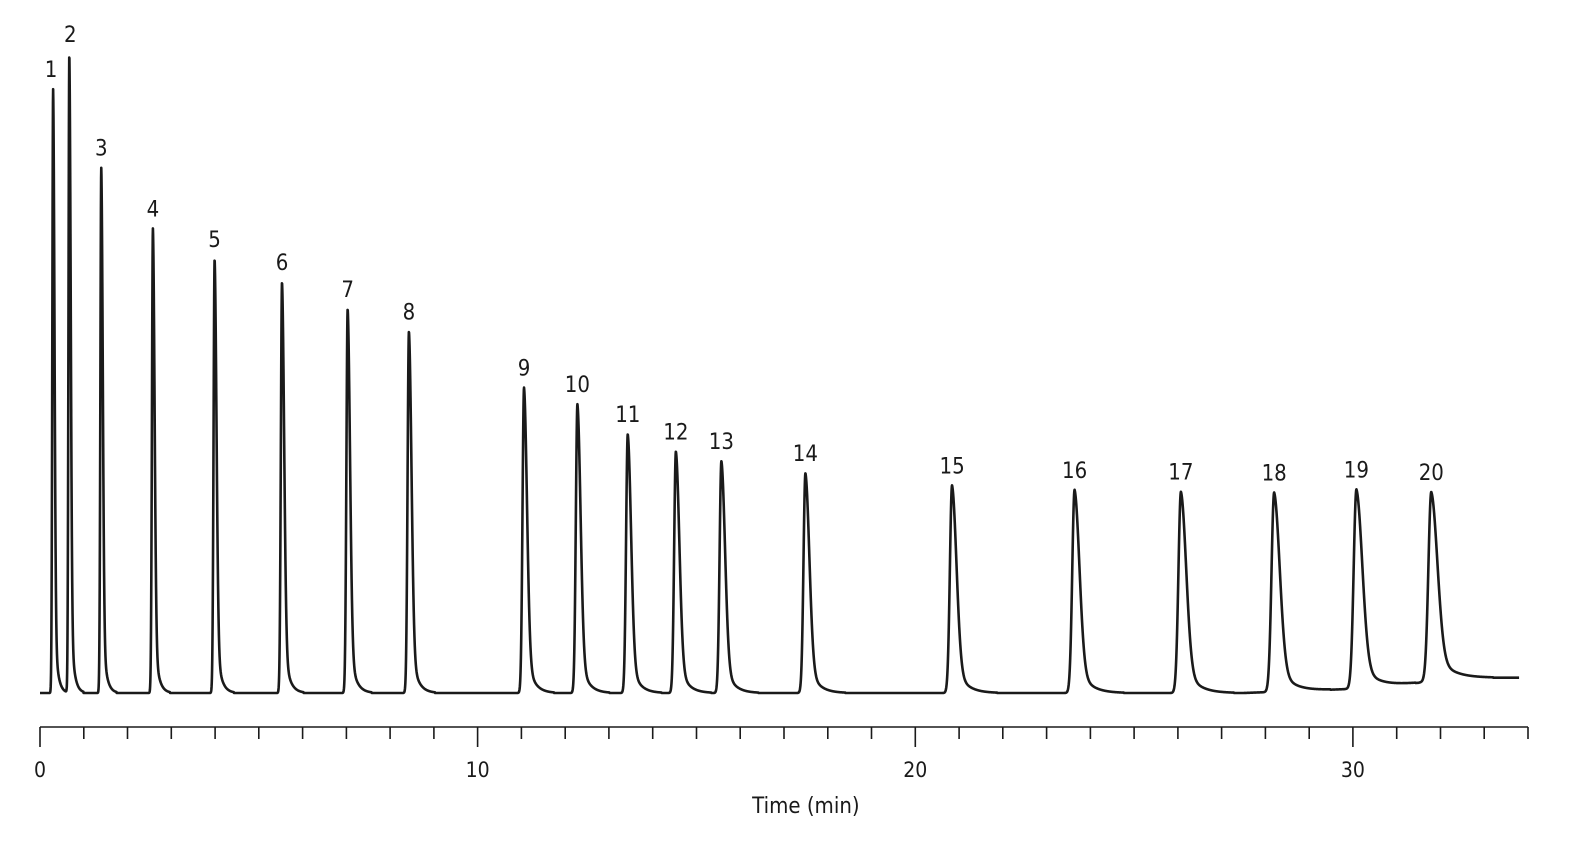 The height and width of the screenshot is (851, 1587). I want to click on x-tick-labels: 0 10 20 30, so click(699, 770).